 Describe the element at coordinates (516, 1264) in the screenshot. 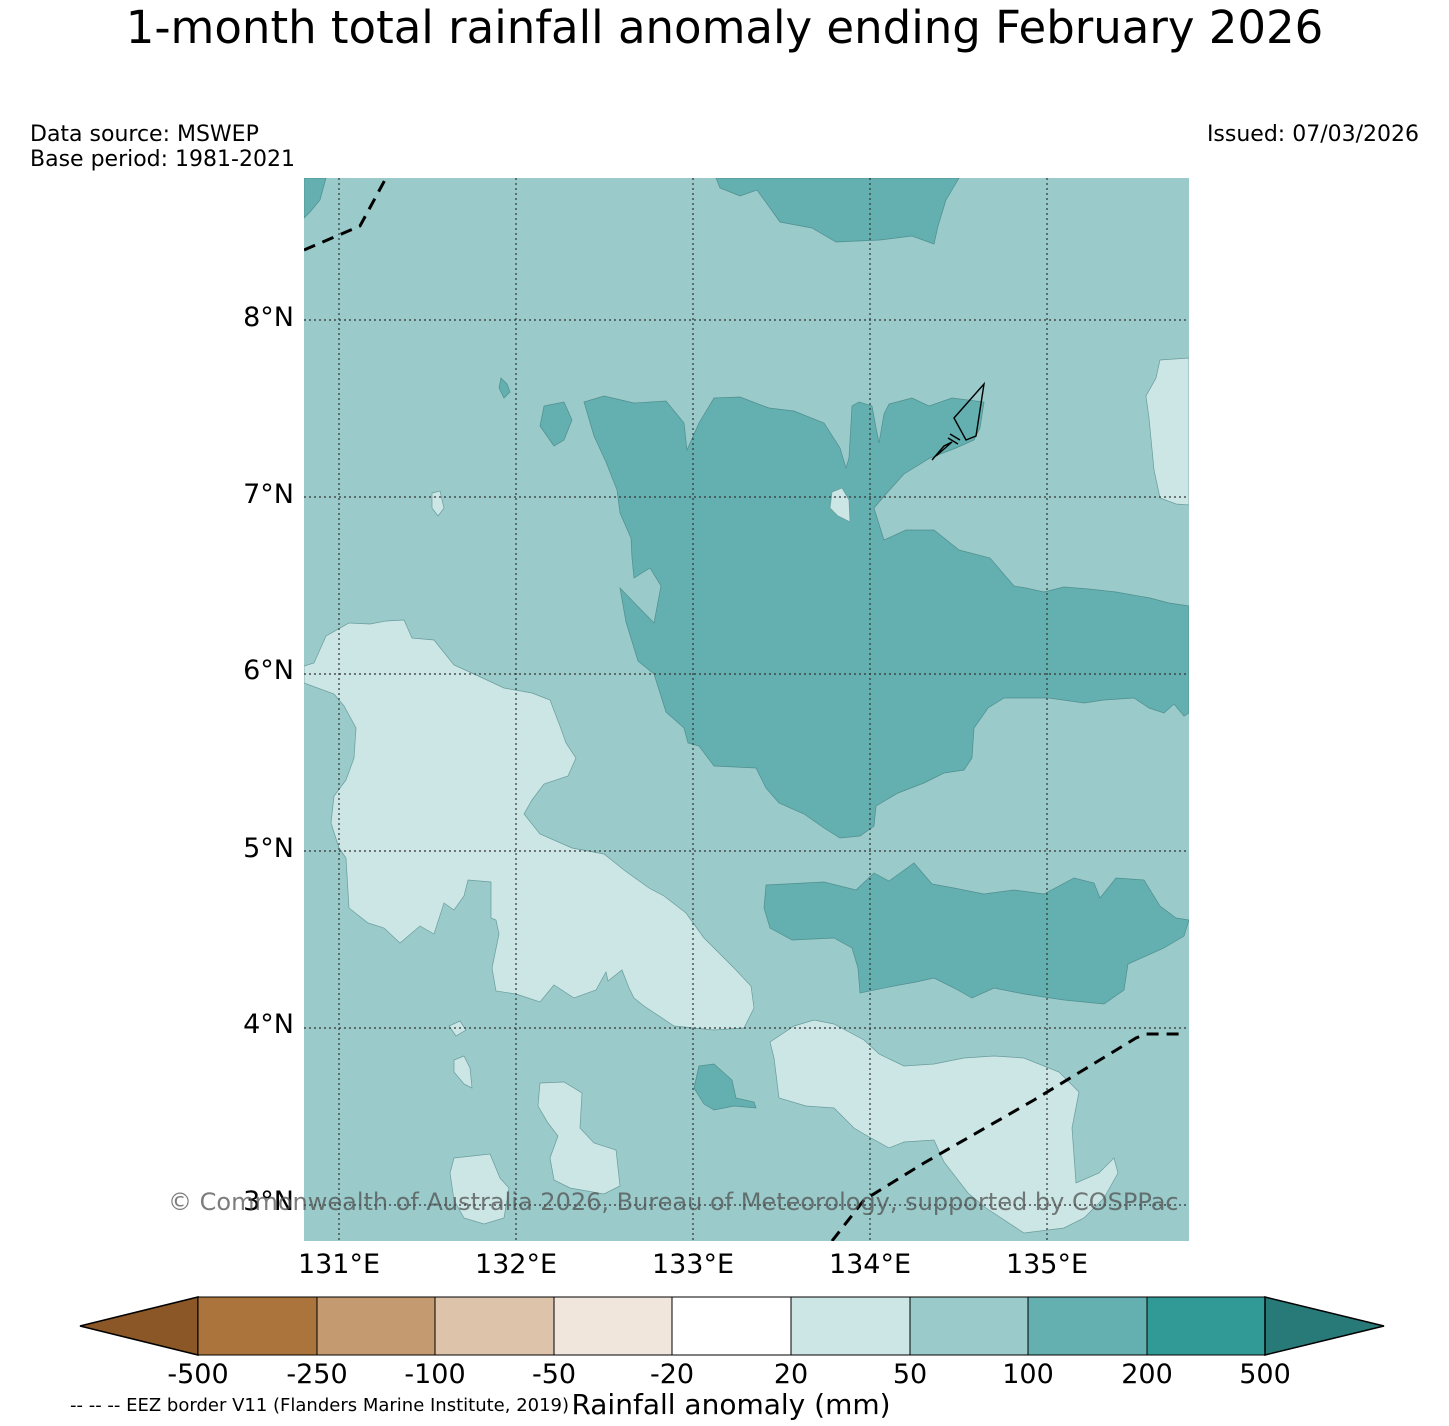

I see `lon-label-132e: 132°E` at that location.